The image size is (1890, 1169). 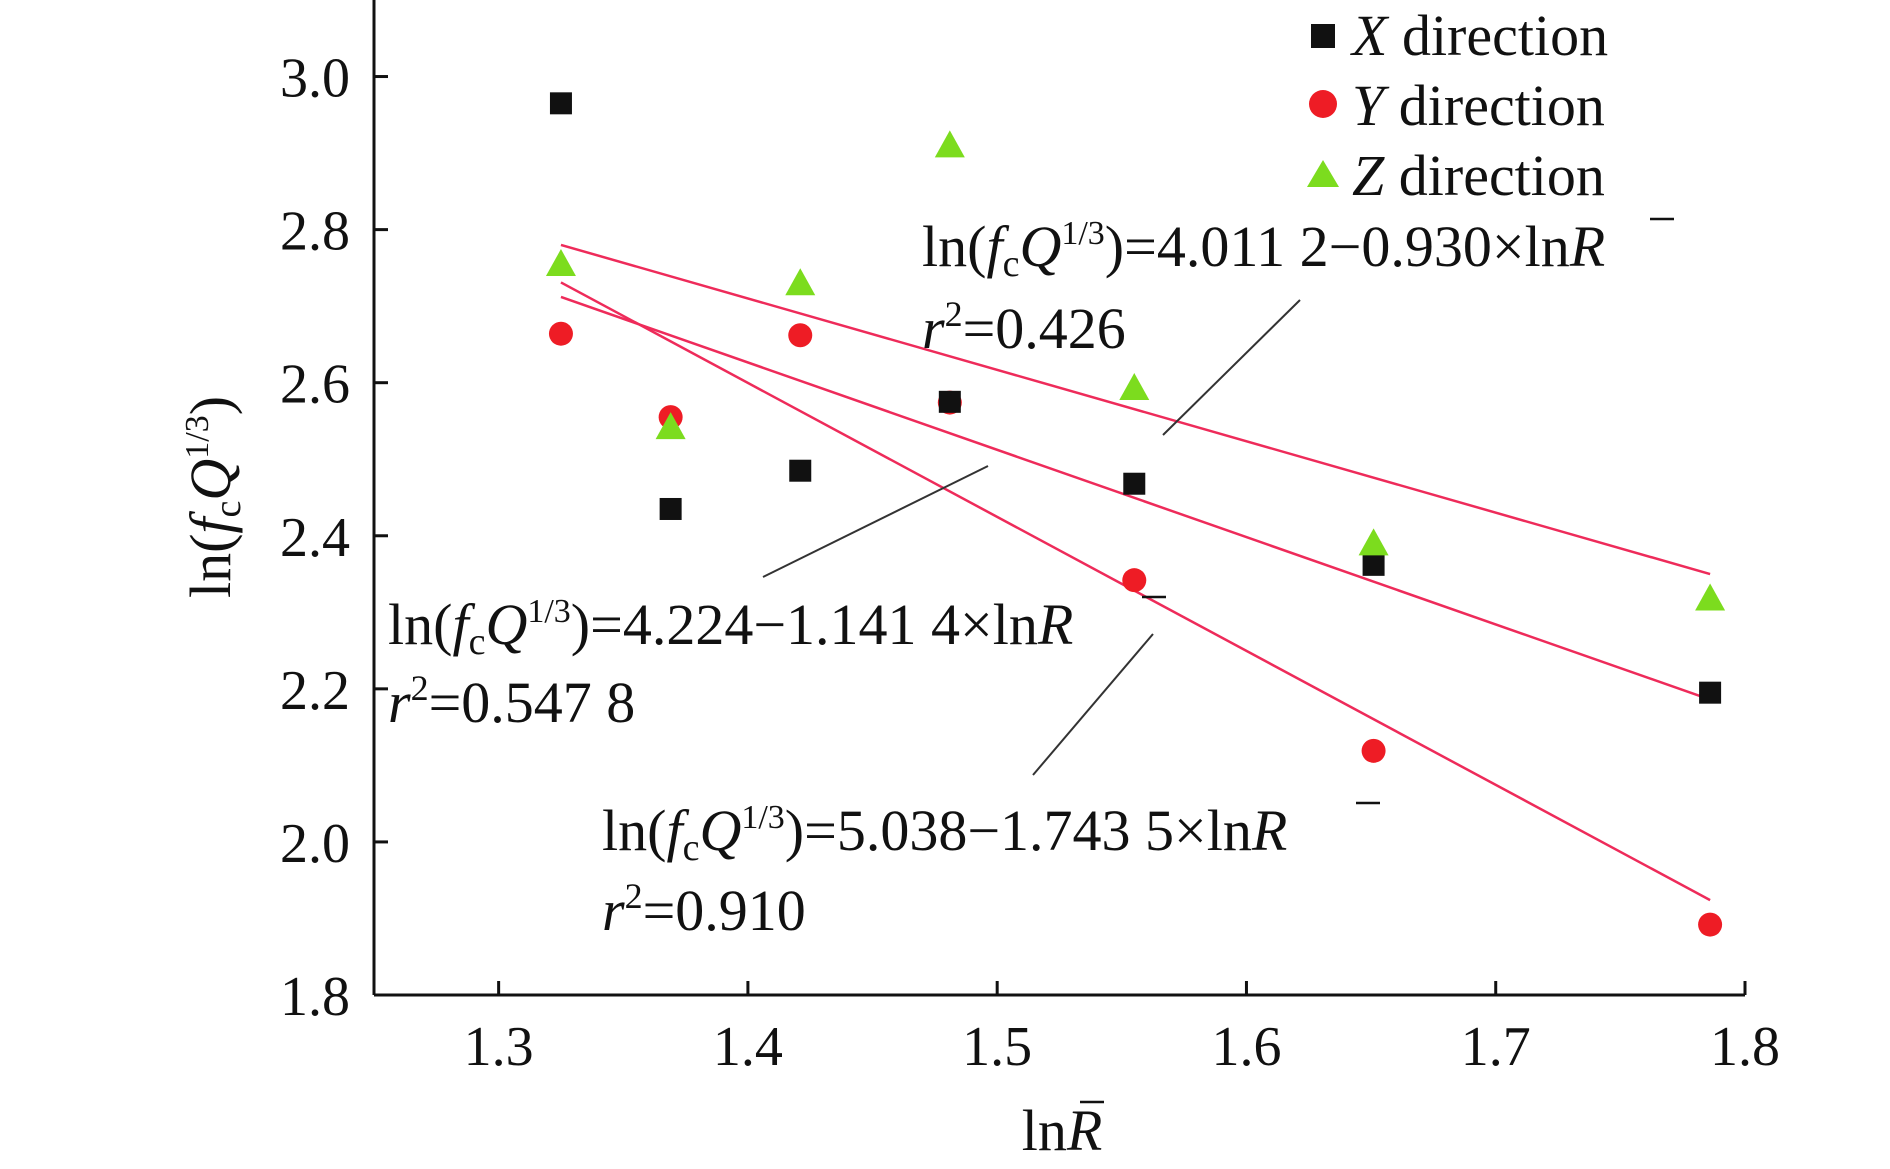 I want to click on y-tick-label: 2.4, so click(x=315, y=538).